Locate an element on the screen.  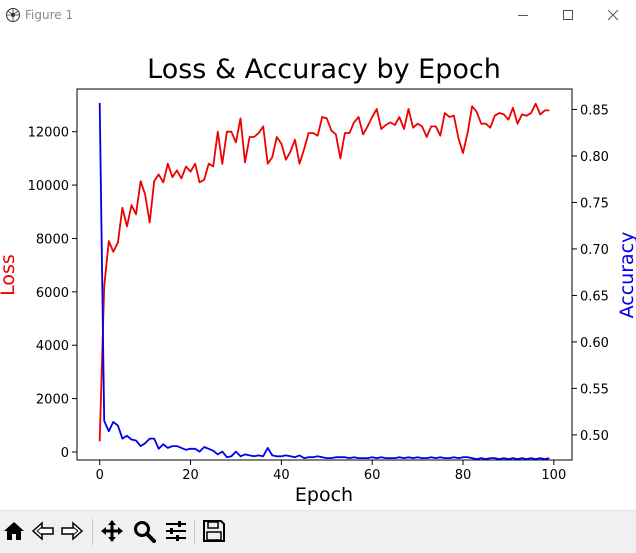
home-button is located at coordinates (14, 531).